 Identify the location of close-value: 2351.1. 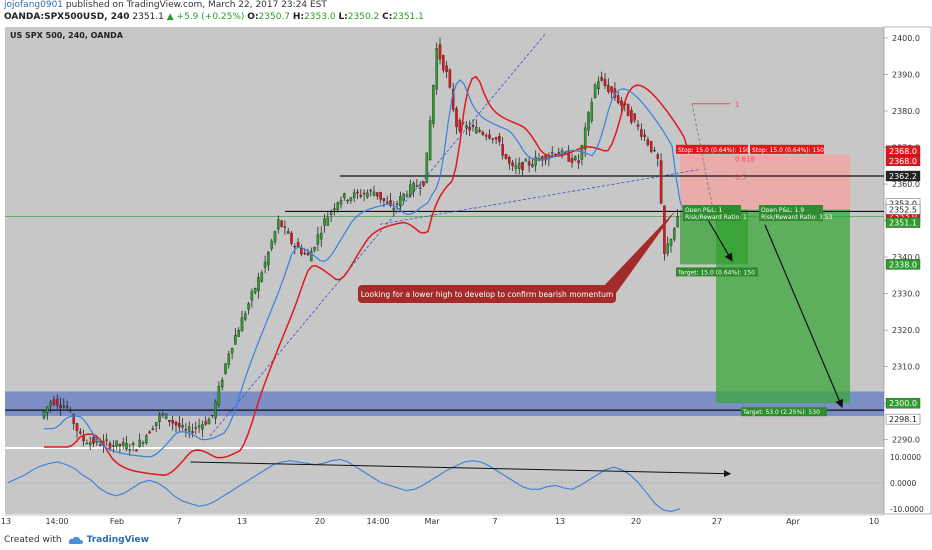
(408, 17).